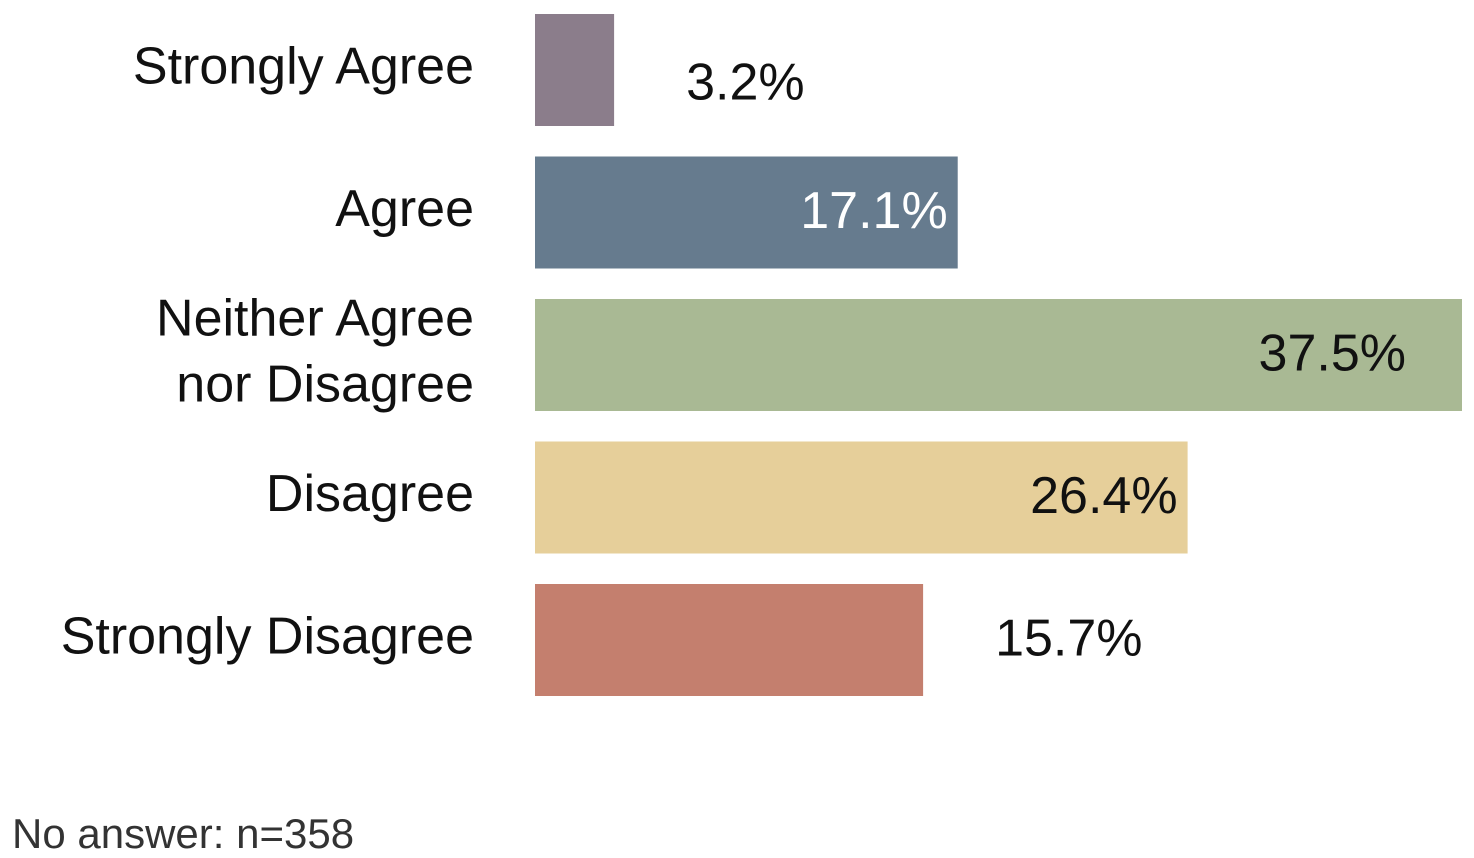 Image resolution: width=1474 pixels, height=858 pixels. Describe the element at coordinates (575, 70) in the screenshot. I see `bar-strongly-agree` at that location.